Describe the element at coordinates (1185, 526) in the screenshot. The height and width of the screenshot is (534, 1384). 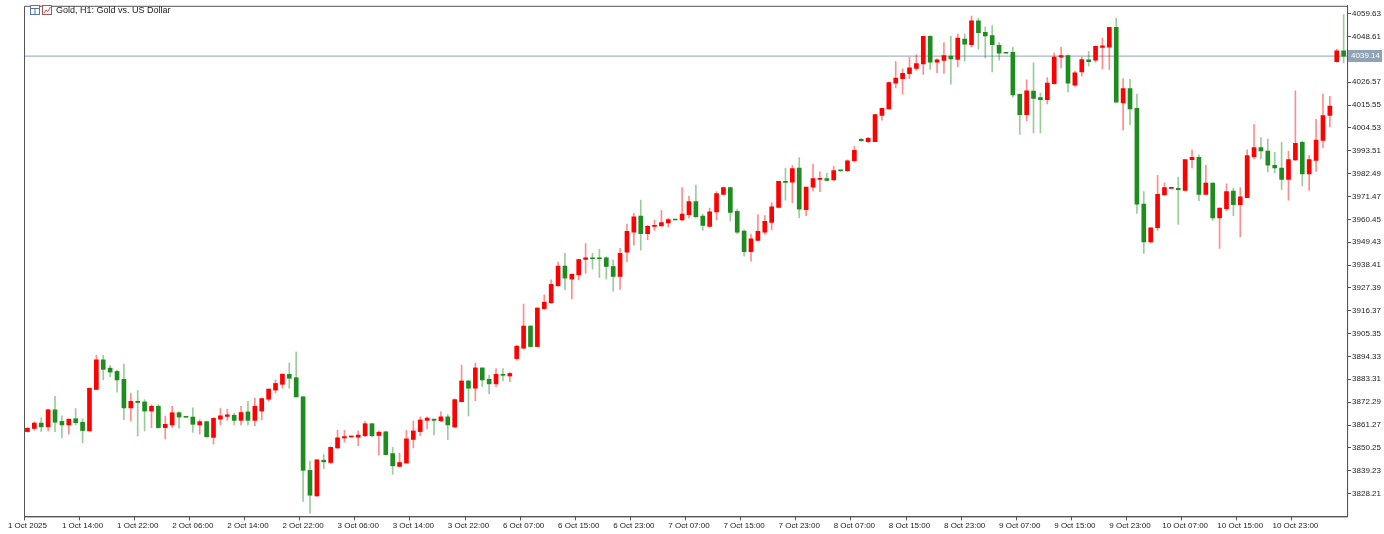
I see `x-tick-label: 10 Oct 07:00` at that location.